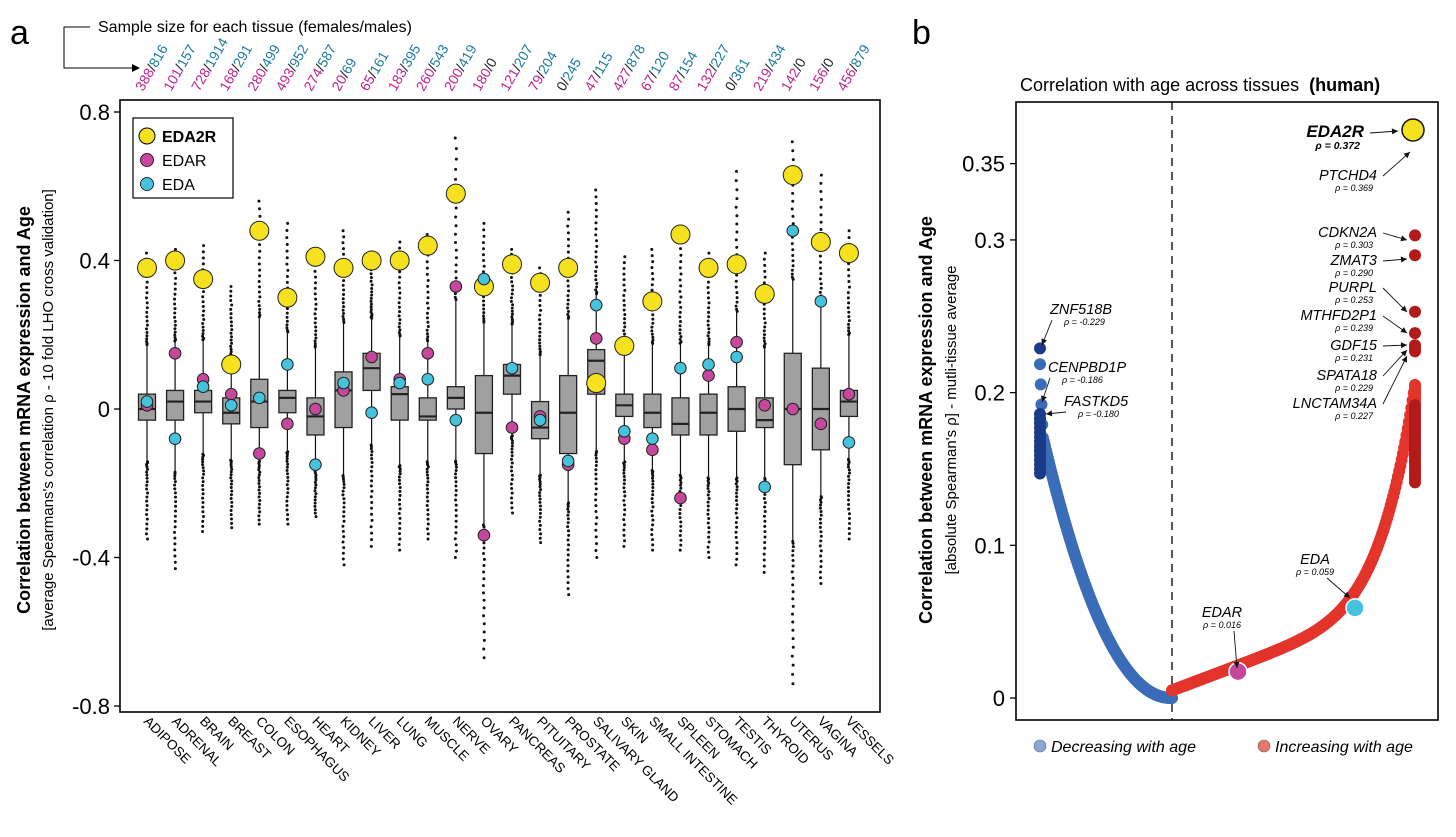 The image size is (1456, 837). What do you see at coordinates (1264, 746) in the screenshot?
I see `legend-increasing-marker` at bounding box center [1264, 746].